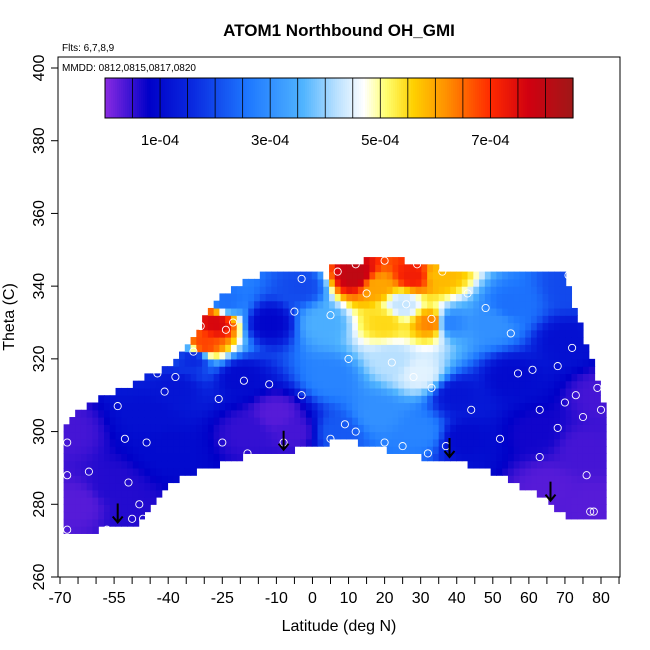 This screenshot has height=650, width=650. What do you see at coordinates (421, 598) in the screenshot?
I see `x-tick-label: 30` at bounding box center [421, 598].